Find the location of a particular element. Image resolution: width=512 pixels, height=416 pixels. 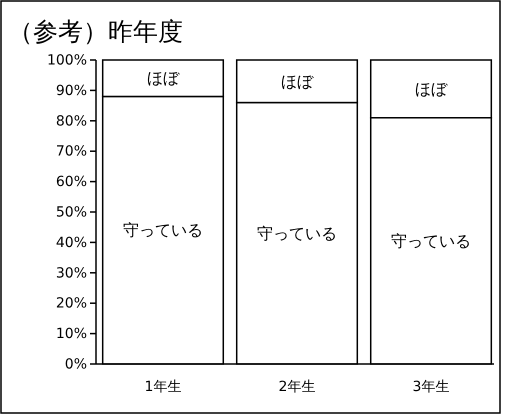

y-tick-label: 40% is located at coordinates (71, 242).